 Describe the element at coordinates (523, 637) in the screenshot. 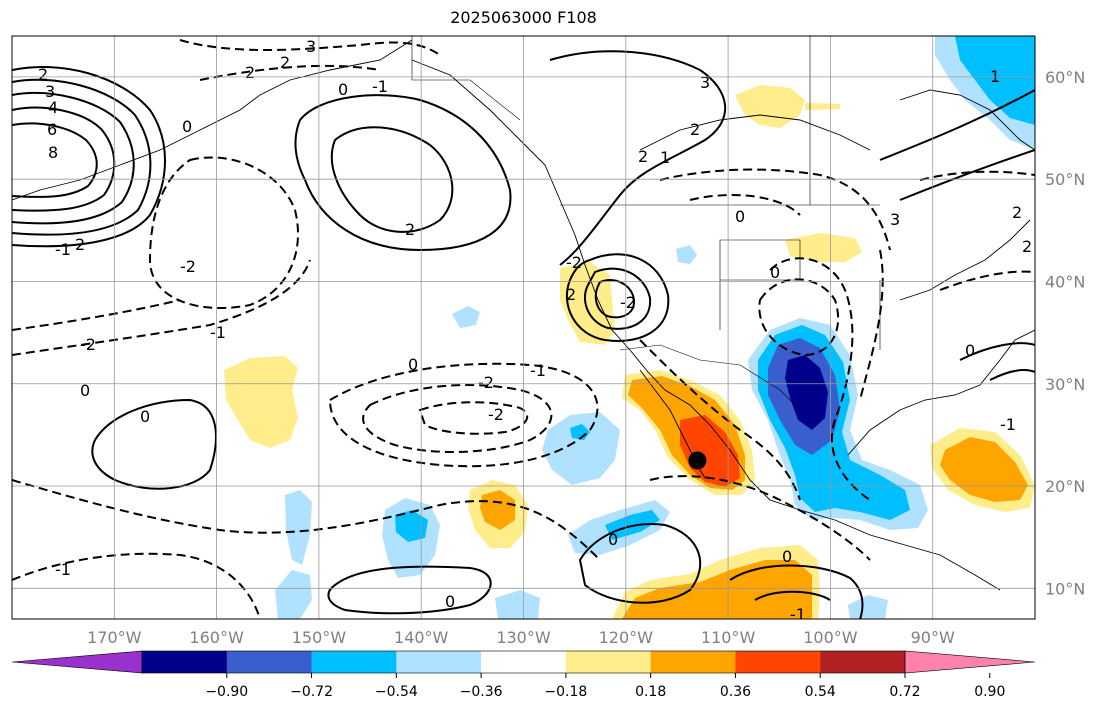

I see `lon-tick-label: 130°W` at that location.